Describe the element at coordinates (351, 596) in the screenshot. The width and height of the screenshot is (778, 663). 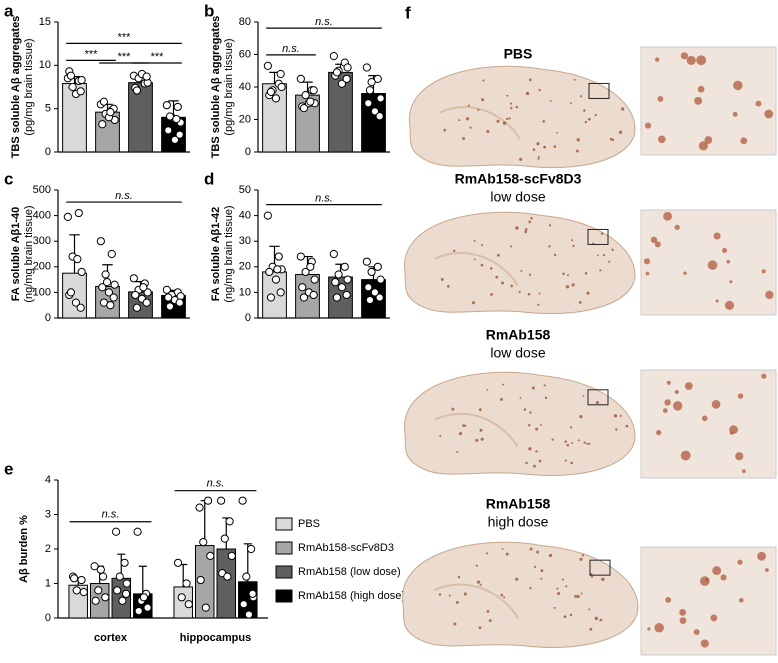
I see `legend-label: RmAb158 (high dose)` at that location.